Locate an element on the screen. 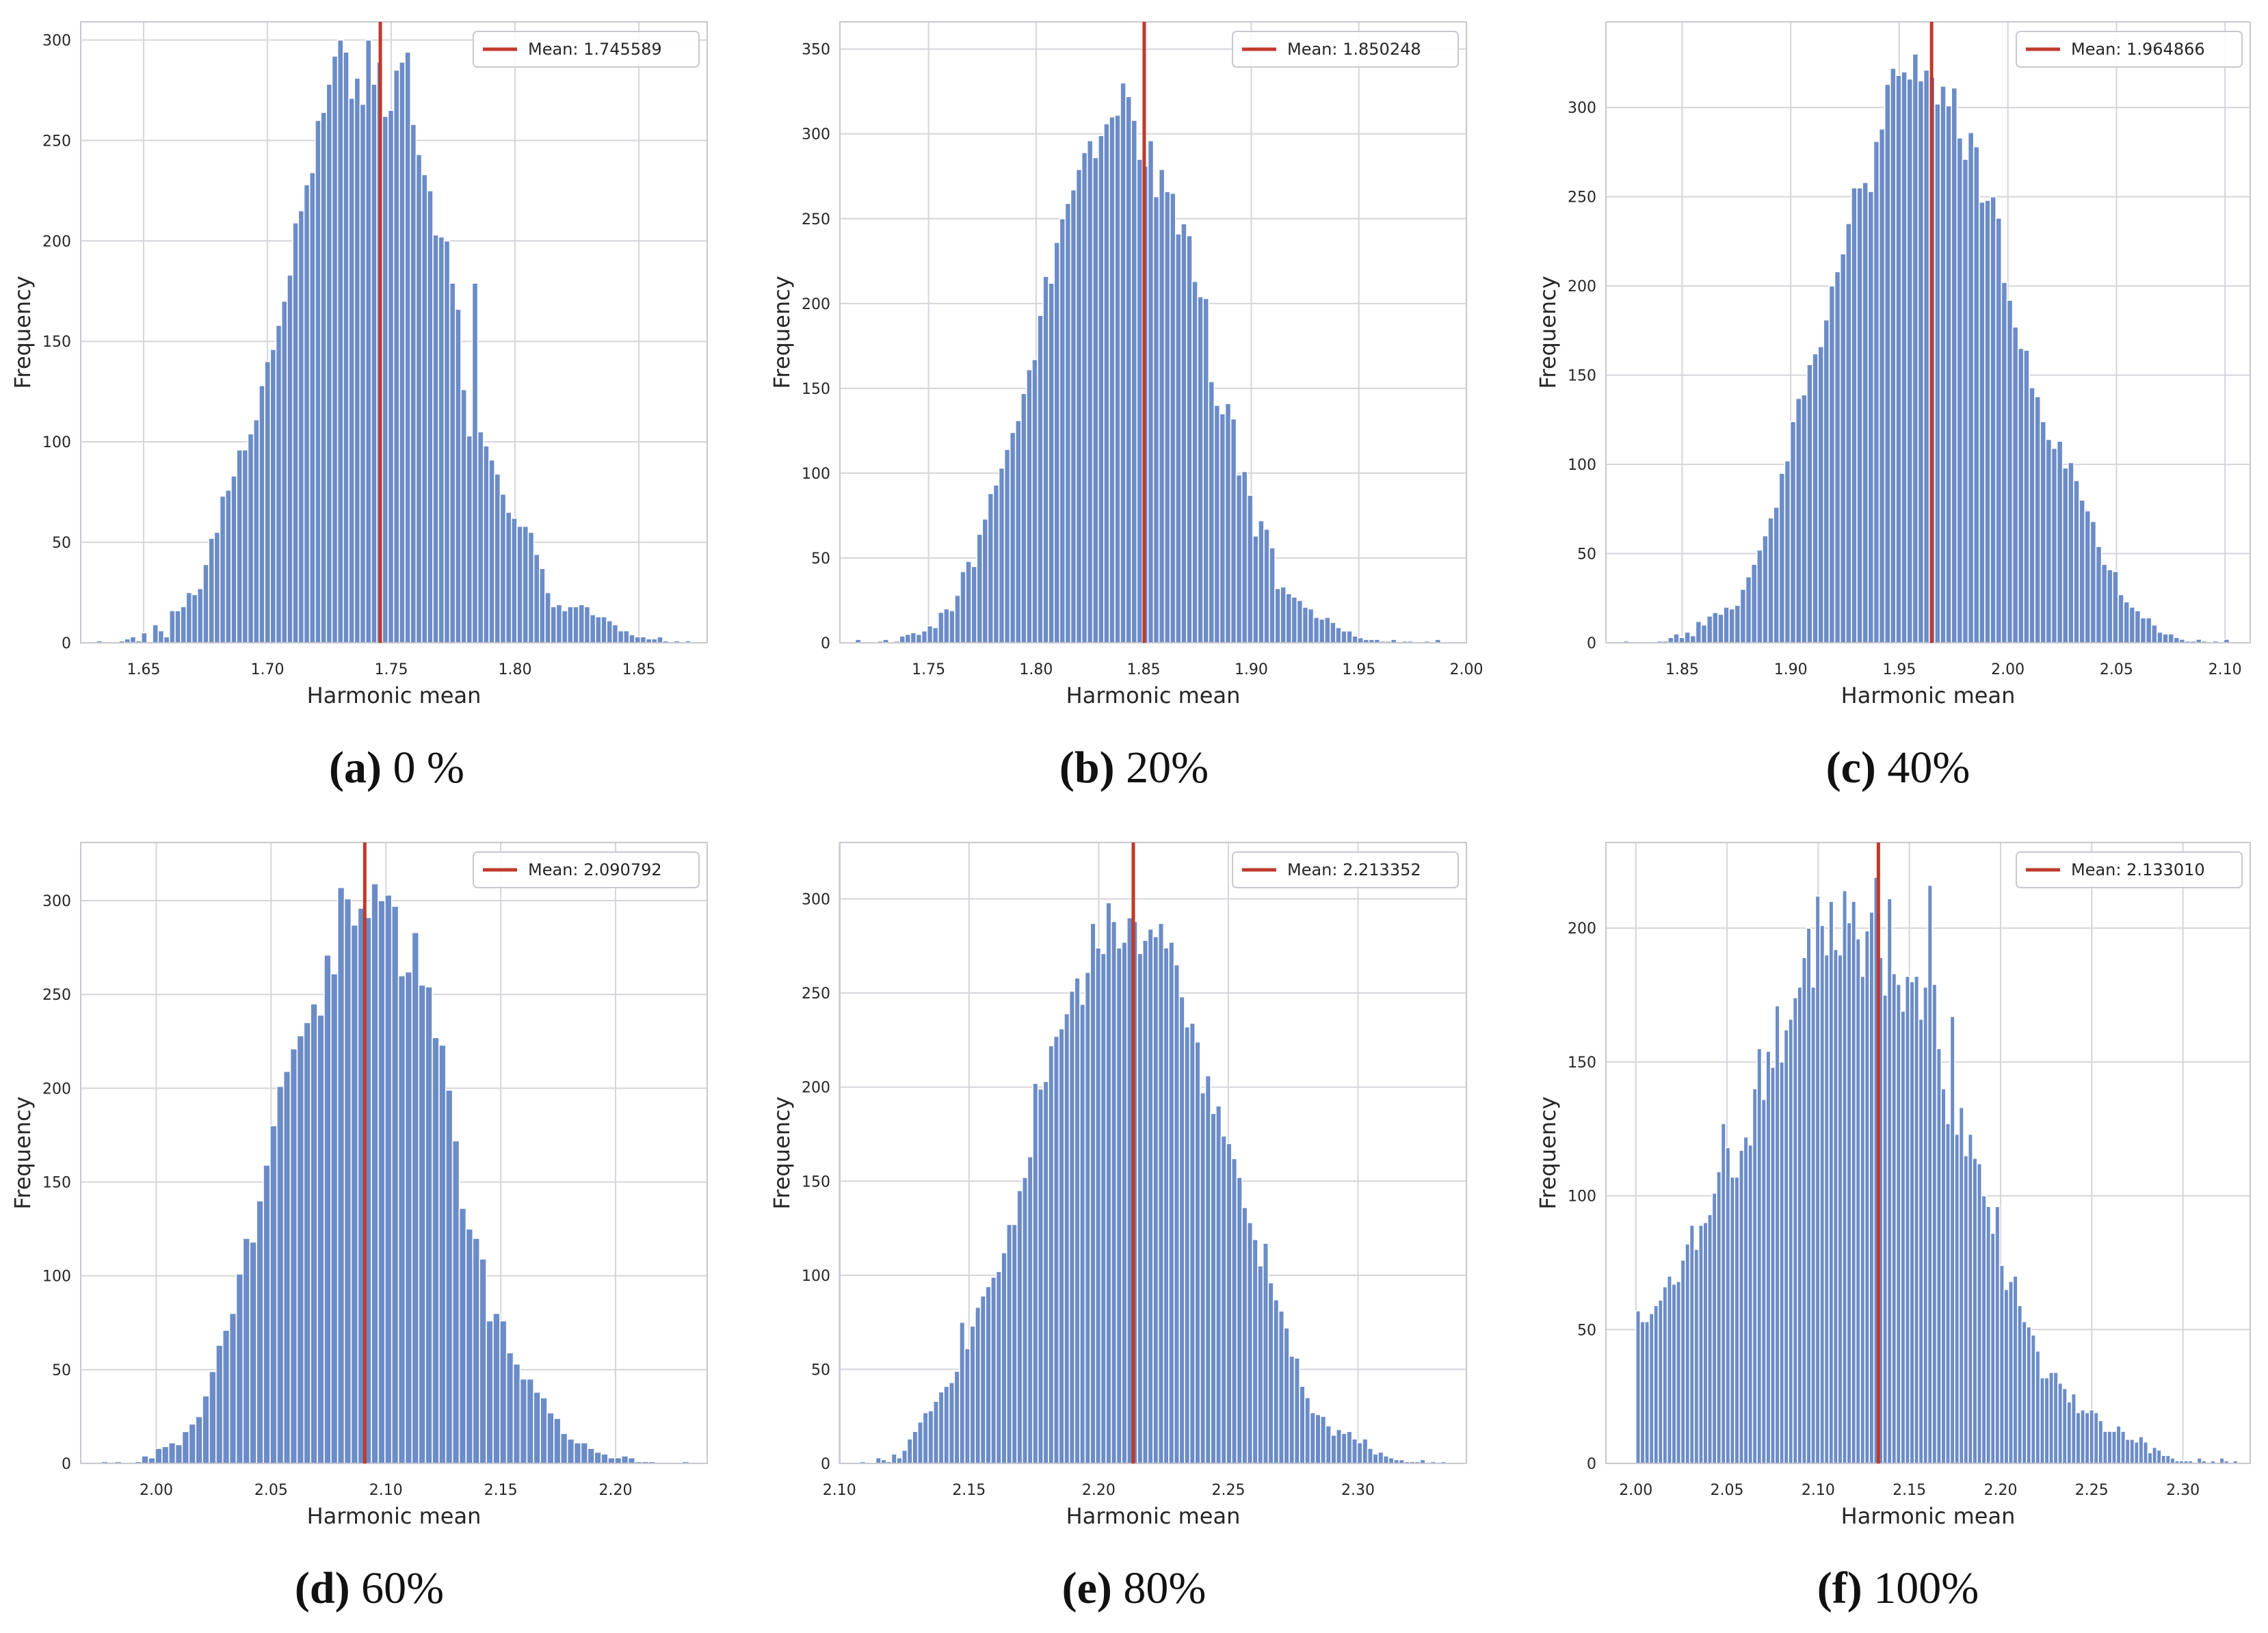 The image size is (2268, 1633). caption-f-text: 100% is located at coordinates (1920, 1588).